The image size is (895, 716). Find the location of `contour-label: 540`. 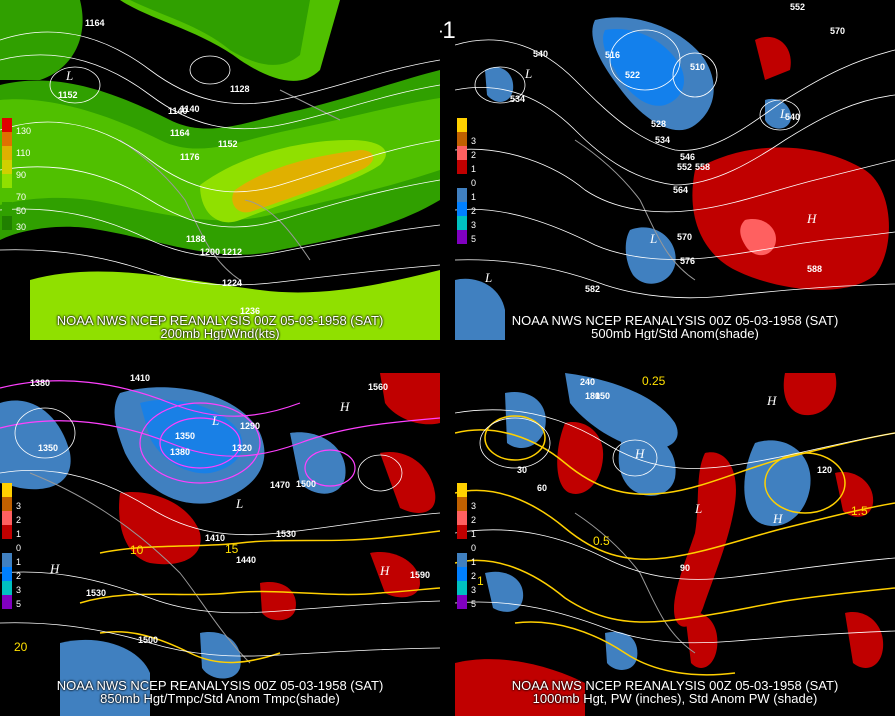

contour-label: 540 is located at coordinates (792, 117).